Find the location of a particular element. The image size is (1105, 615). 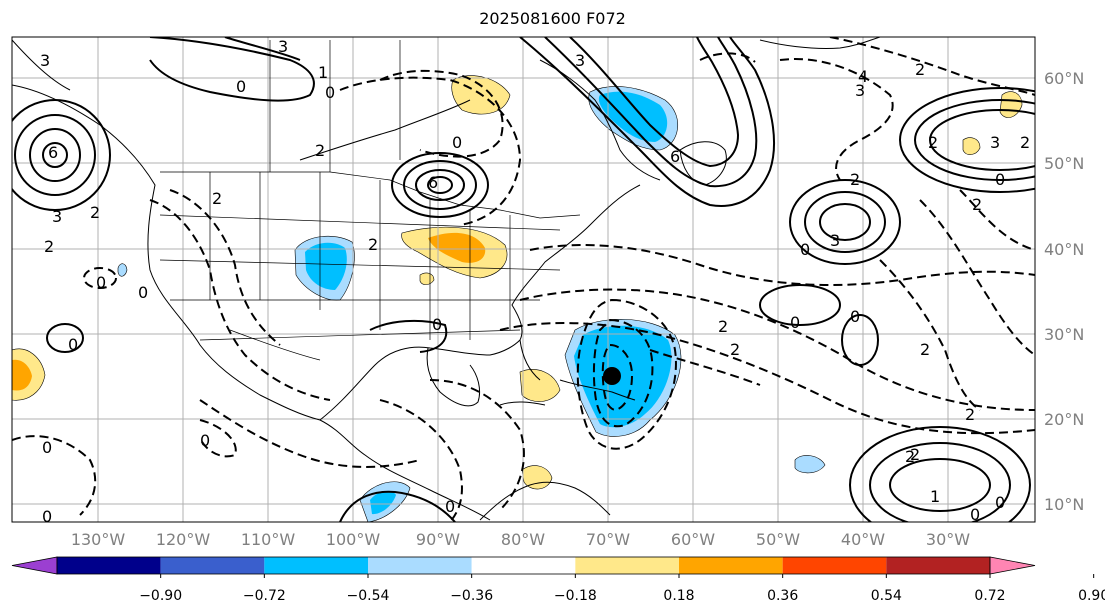

colorbar-extend-high is located at coordinates (1012, 565).